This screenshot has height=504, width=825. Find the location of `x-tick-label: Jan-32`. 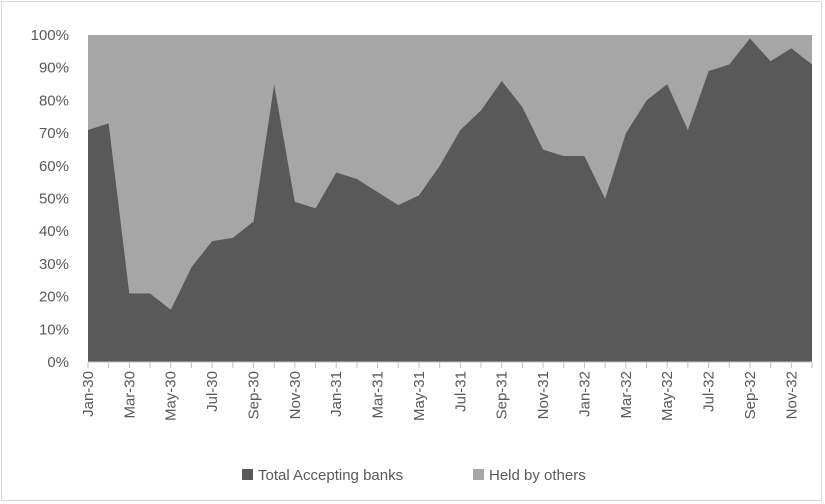

x-tick-label: Jan-32 is located at coordinates (584, 394).